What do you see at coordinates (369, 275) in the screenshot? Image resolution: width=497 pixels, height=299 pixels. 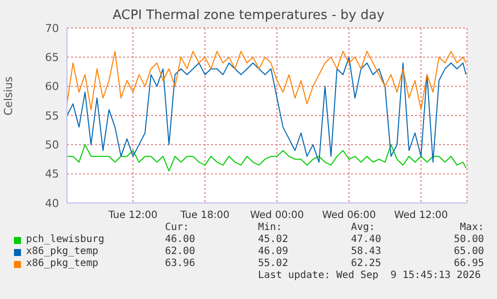 I see `text: Last update: Wed Sep 9 15:45:13 2026` at bounding box center [369, 275].